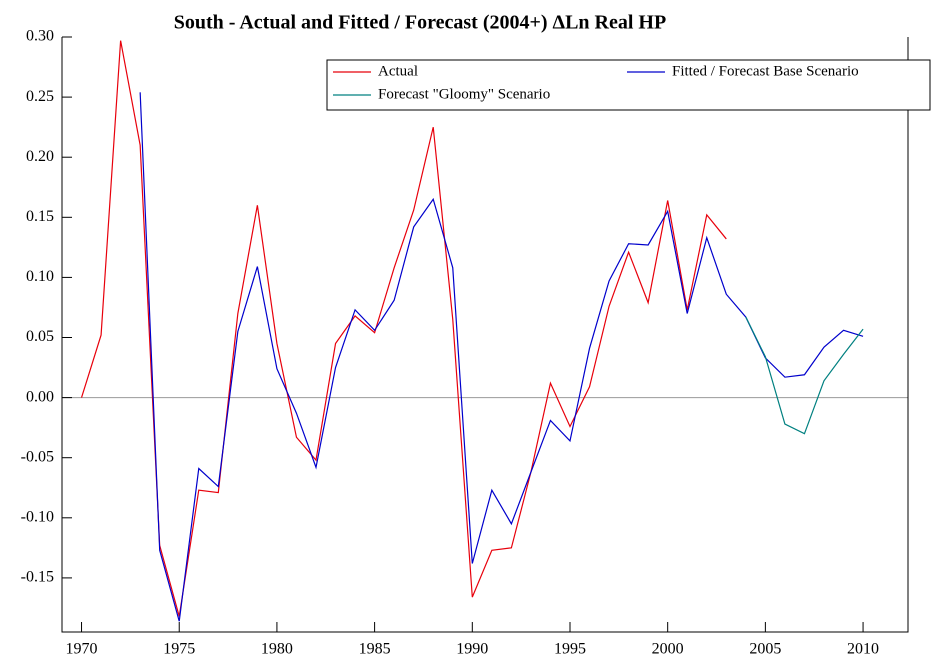  Describe the element at coordinates (37, 577) in the screenshot. I see `y-tick-label: -0.15` at that location.